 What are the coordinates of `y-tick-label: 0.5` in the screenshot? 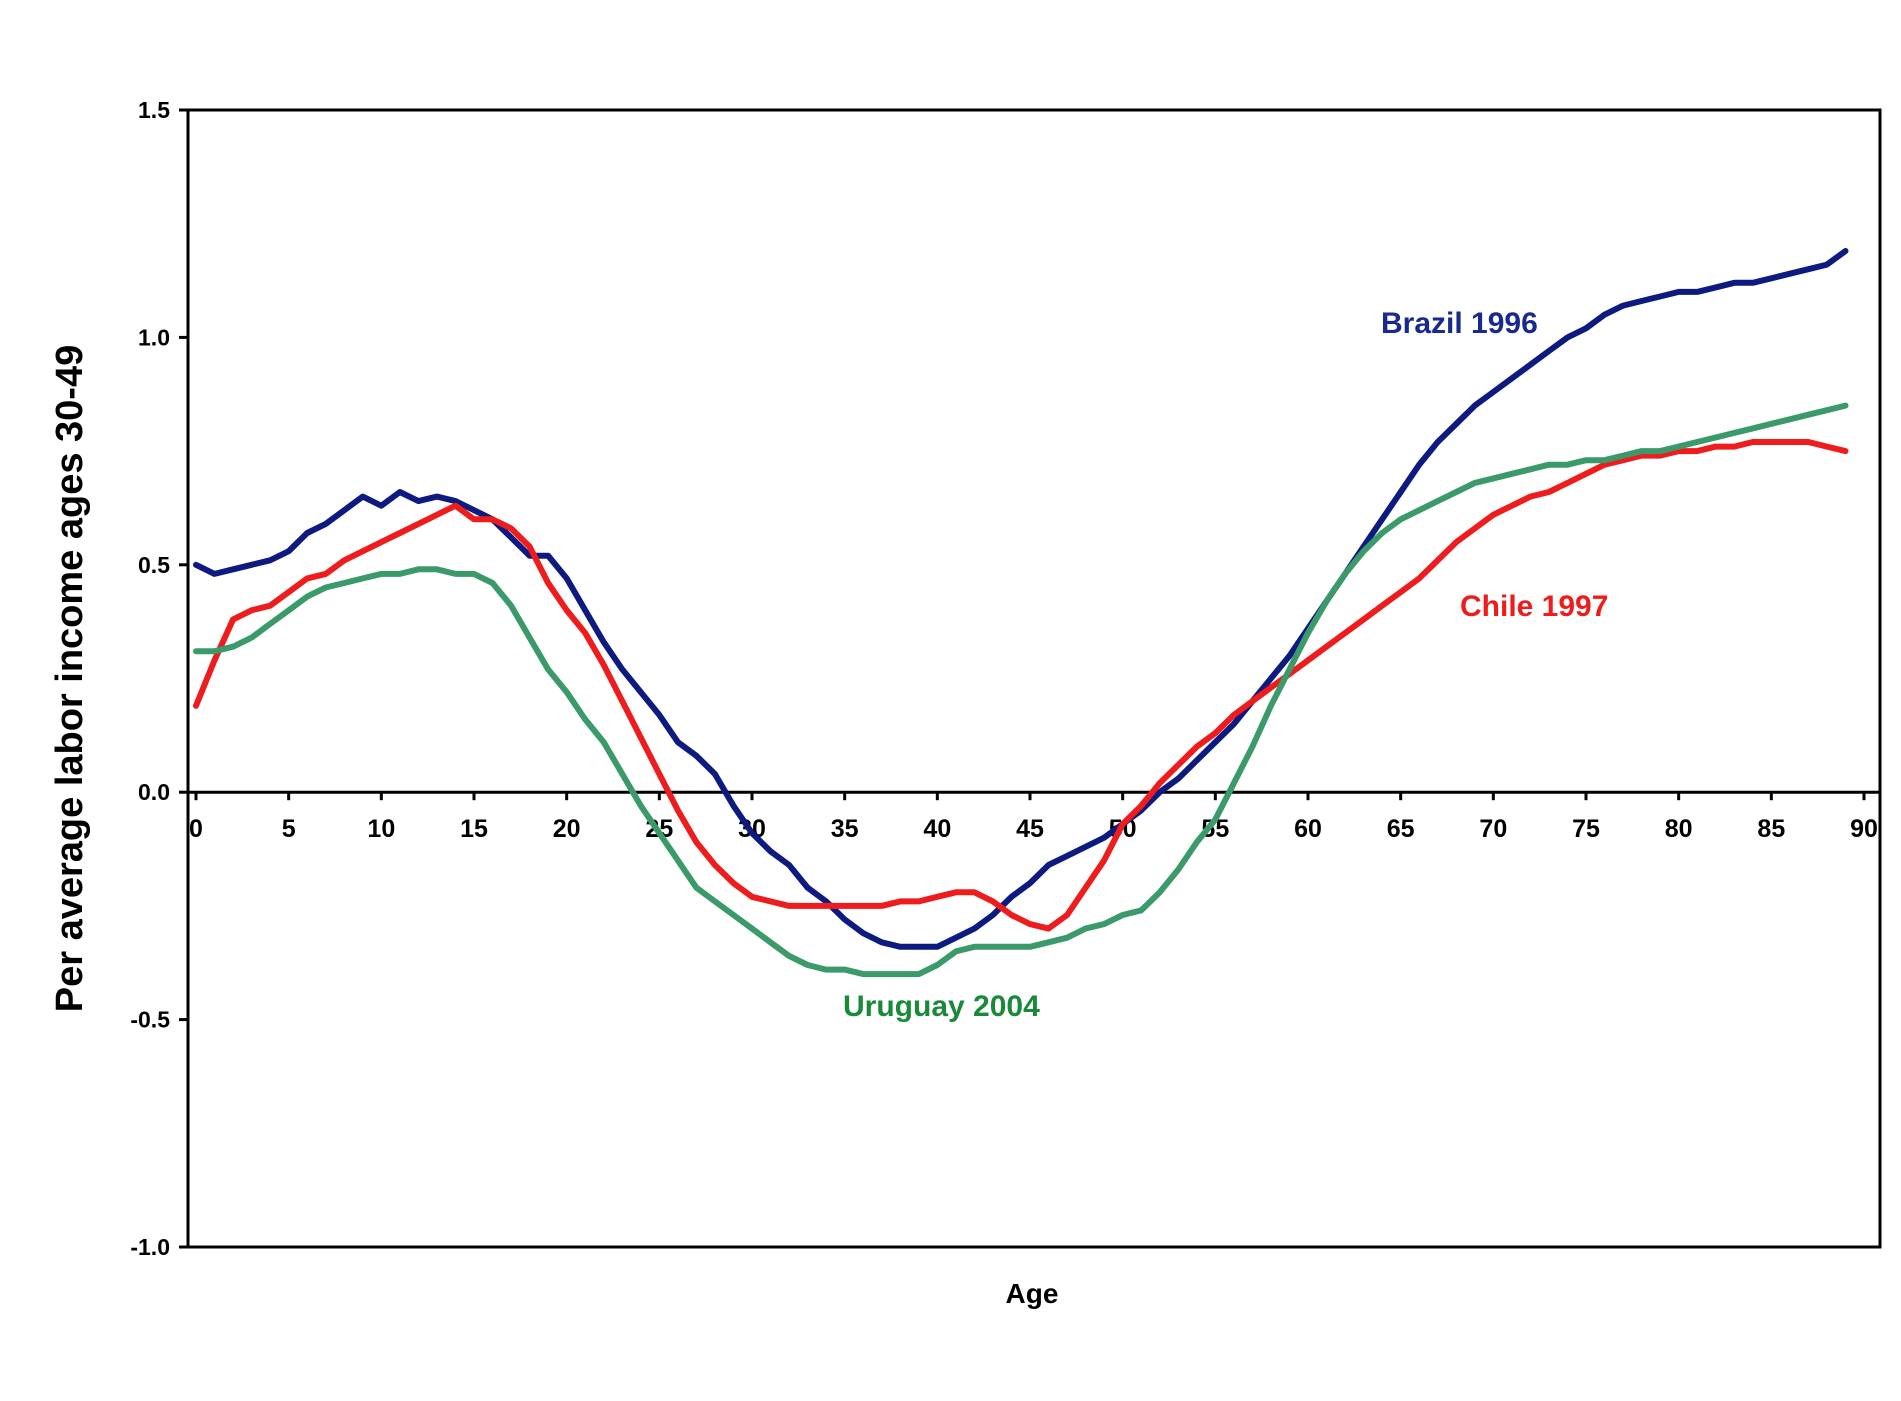 It's located at (154, 565).